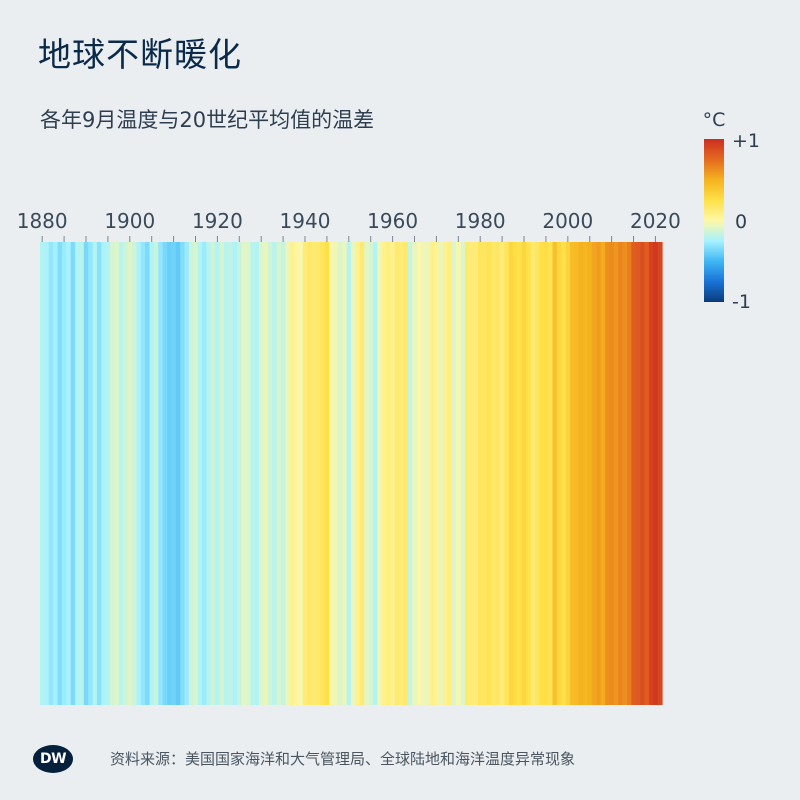  What do you see at coordinates (546, 473) in the screenshot?
I see `stripe-1995` at bounding box center [546, 473].